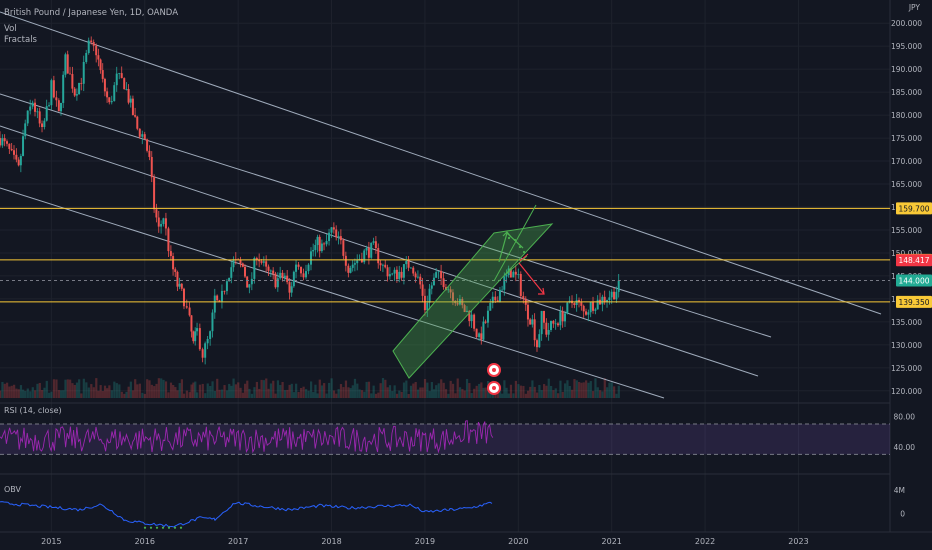  Describe the element at coordinates (10, 29) in the screenshot. I see `vol-indicator-label: Vol` at that location.